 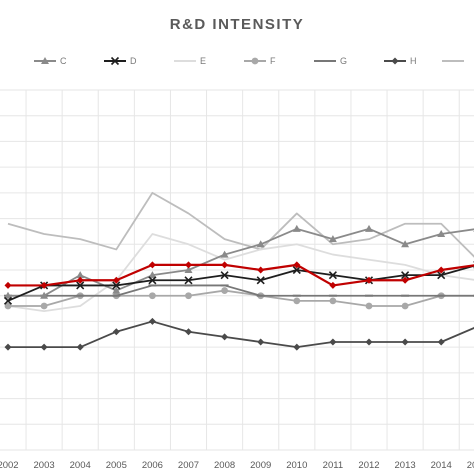 What do you see at coordinates (368, 465) in the screenshot?
I see `x-tick-label: 2012` at bounding box center [368, 465].